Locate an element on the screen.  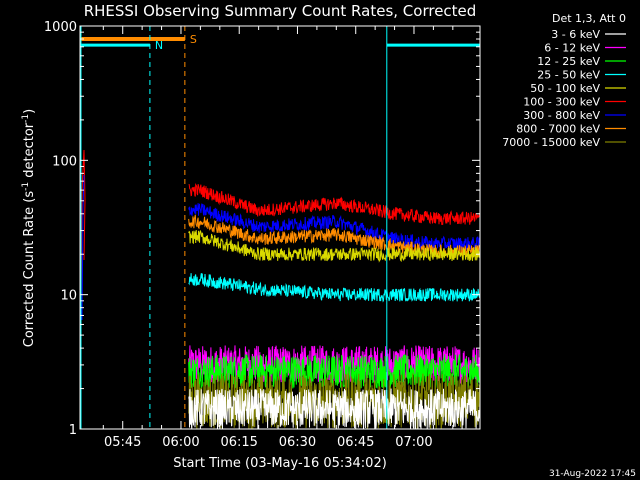
series-trace-50-100kev is located at coordinates (334, 246).